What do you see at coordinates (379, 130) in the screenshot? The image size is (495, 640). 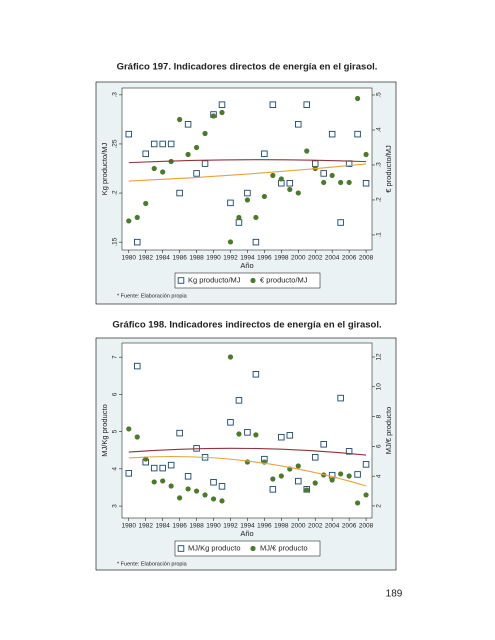 I see `y2-tick-label: .4` at bounding box center [379, 130].